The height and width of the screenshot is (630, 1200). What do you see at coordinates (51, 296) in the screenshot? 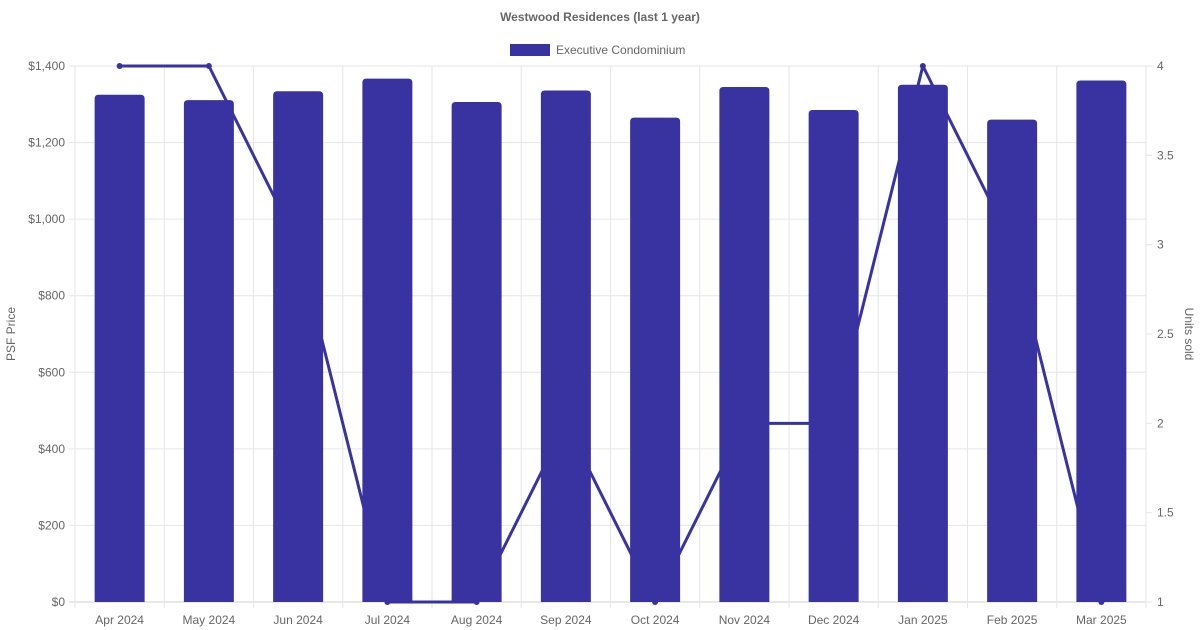
I see `y-tick-left: $800` at bounding box center [51, 296].